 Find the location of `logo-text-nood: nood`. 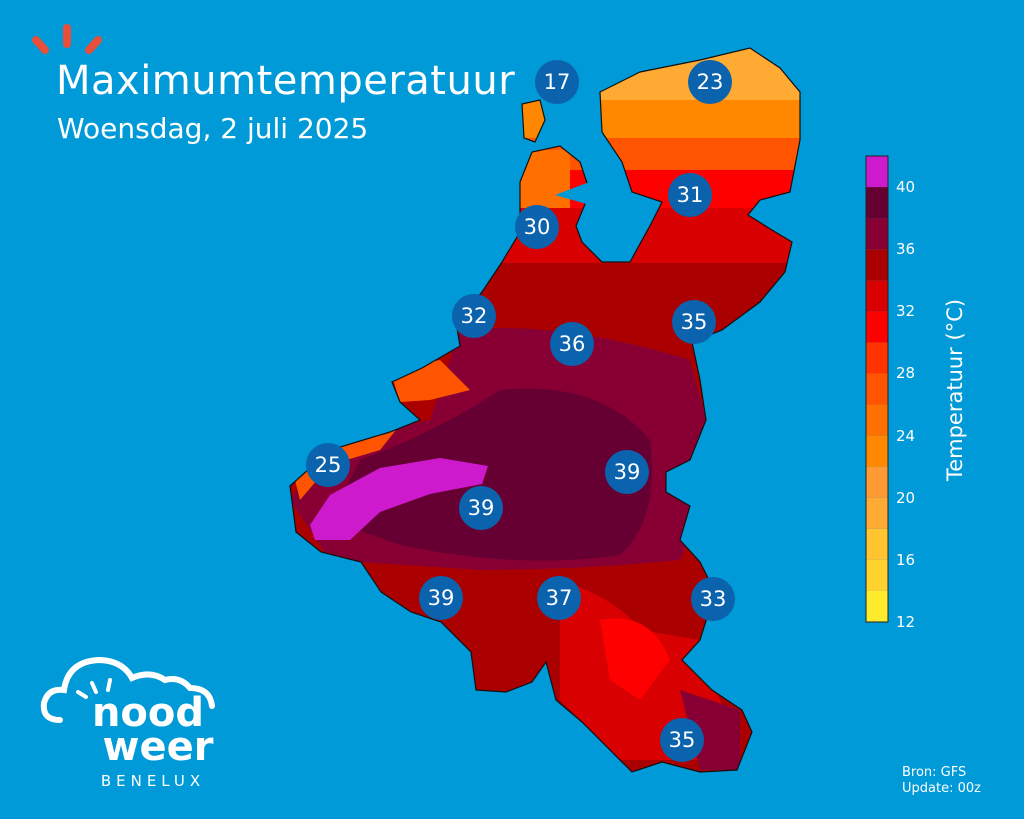

logo-text-nood: nood is located at coordinates (148, 713).